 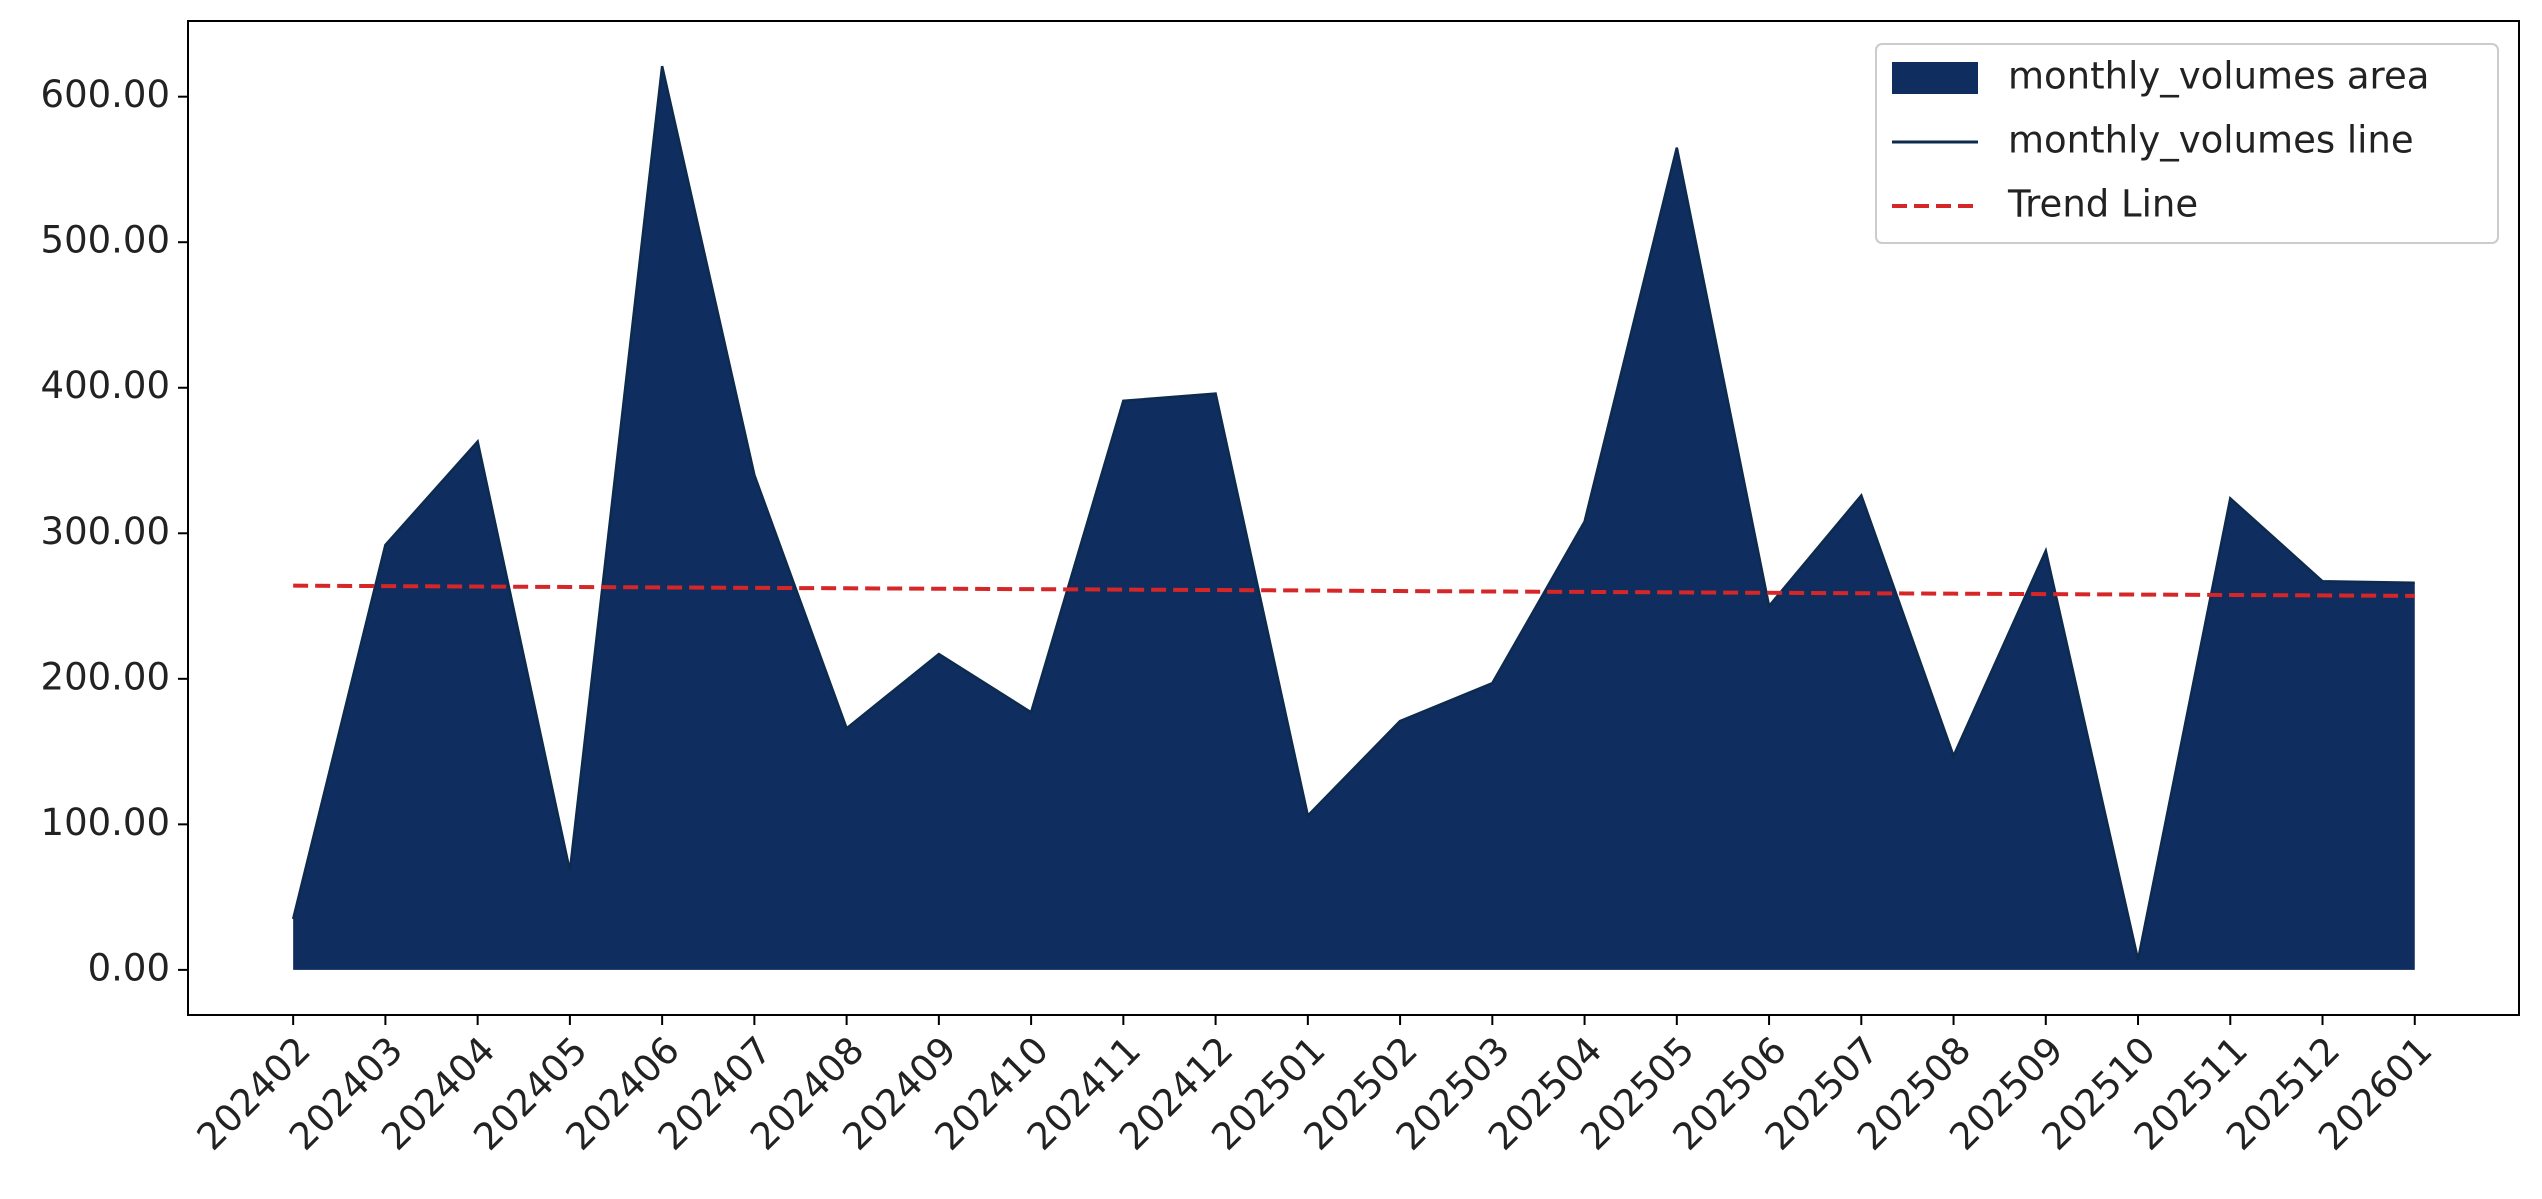 I want to click on trend-line, so click(x=1354, y=590).